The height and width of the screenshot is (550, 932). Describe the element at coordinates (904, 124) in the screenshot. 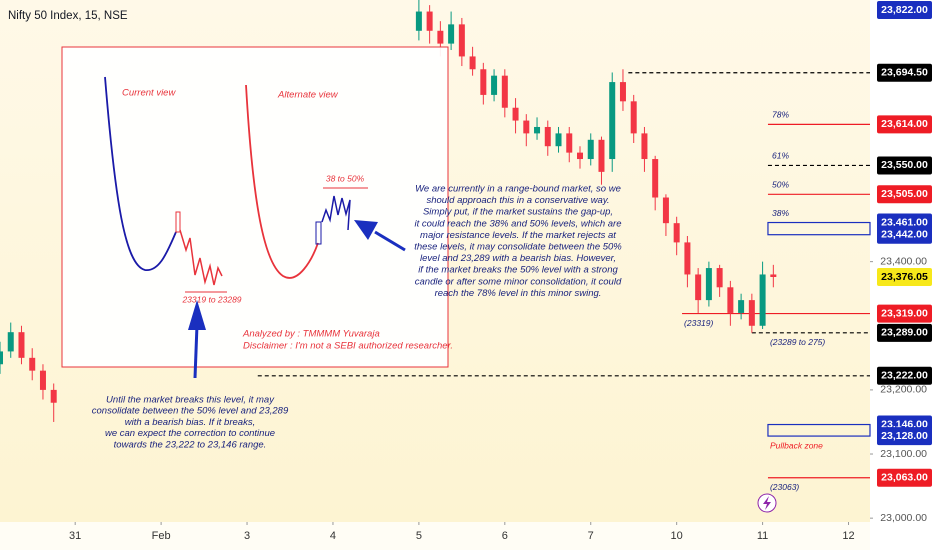

I see `price-tag-label: 23,614.00` at that location.